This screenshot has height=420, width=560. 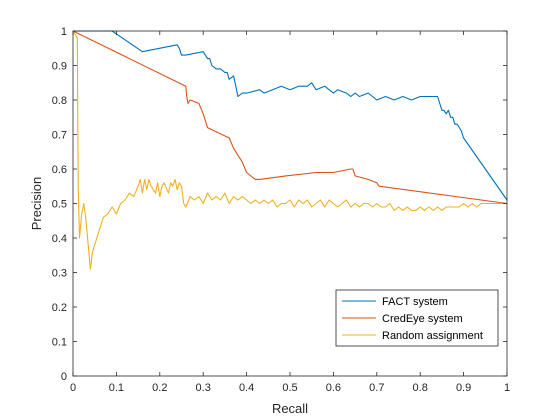 I want to click on y-tick-label: 0.1, so click(x=59, y=343).